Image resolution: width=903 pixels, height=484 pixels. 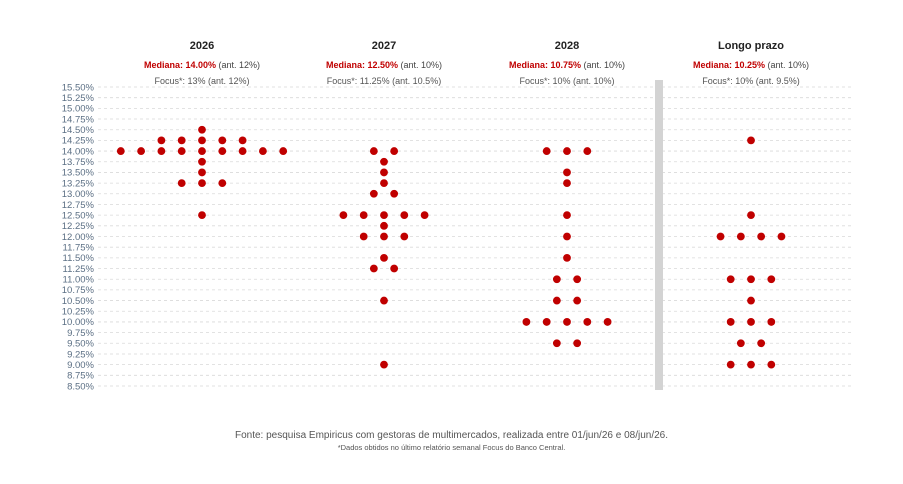 I want to click on median-longo-prazo: Mediana: 10.25% (ant. 10%), so click(x=751, y=65).